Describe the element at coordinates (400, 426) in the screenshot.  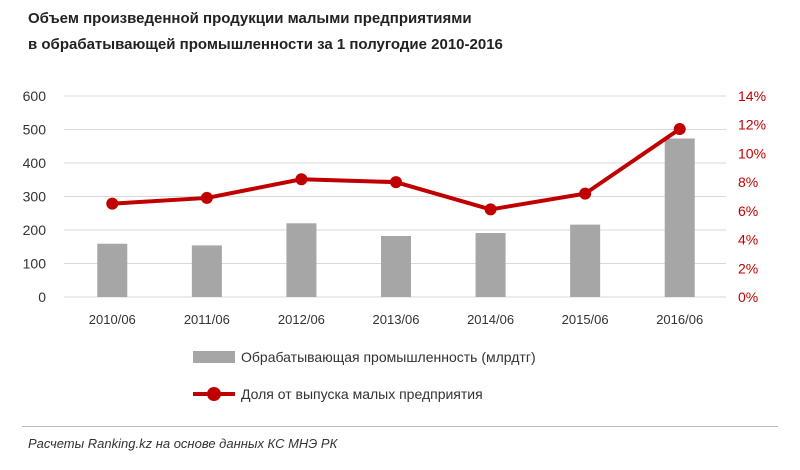
I see `divider` at that location.